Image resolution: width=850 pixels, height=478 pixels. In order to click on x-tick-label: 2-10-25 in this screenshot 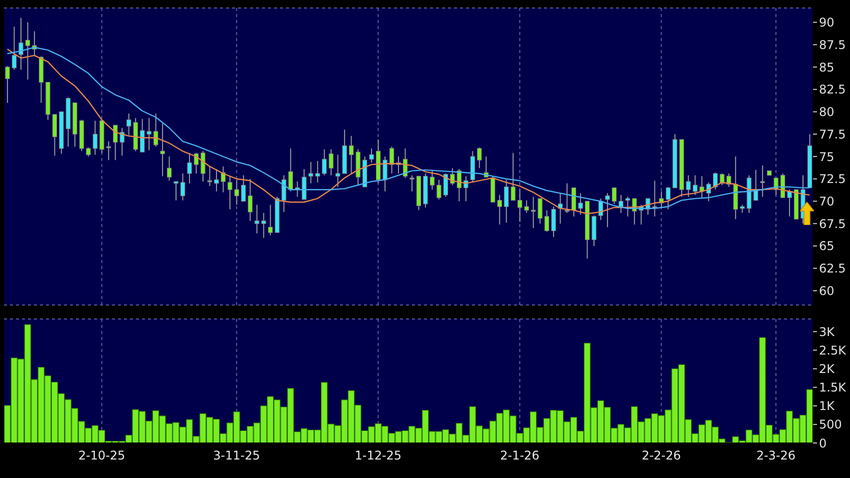, I will do `click(102, 455)`.